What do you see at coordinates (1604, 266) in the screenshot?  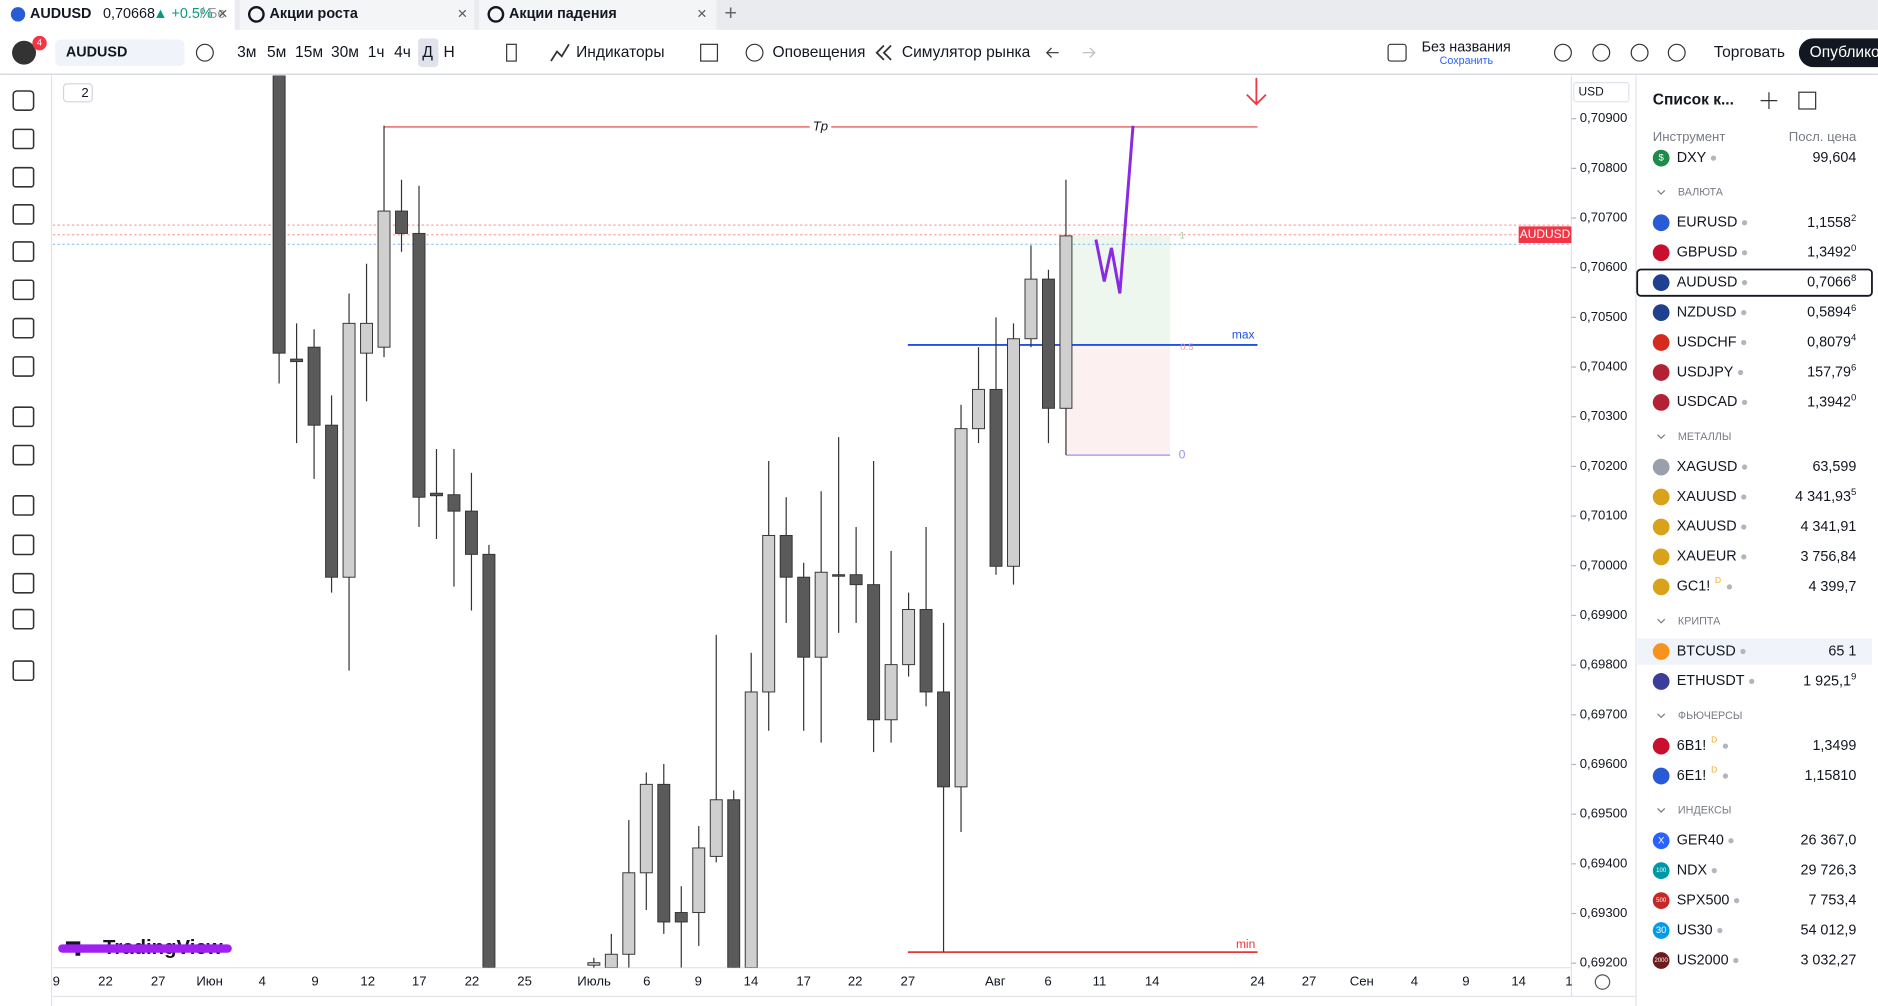 I see `y-tick-label: 0,70600` at bounding box center [1604, 266].